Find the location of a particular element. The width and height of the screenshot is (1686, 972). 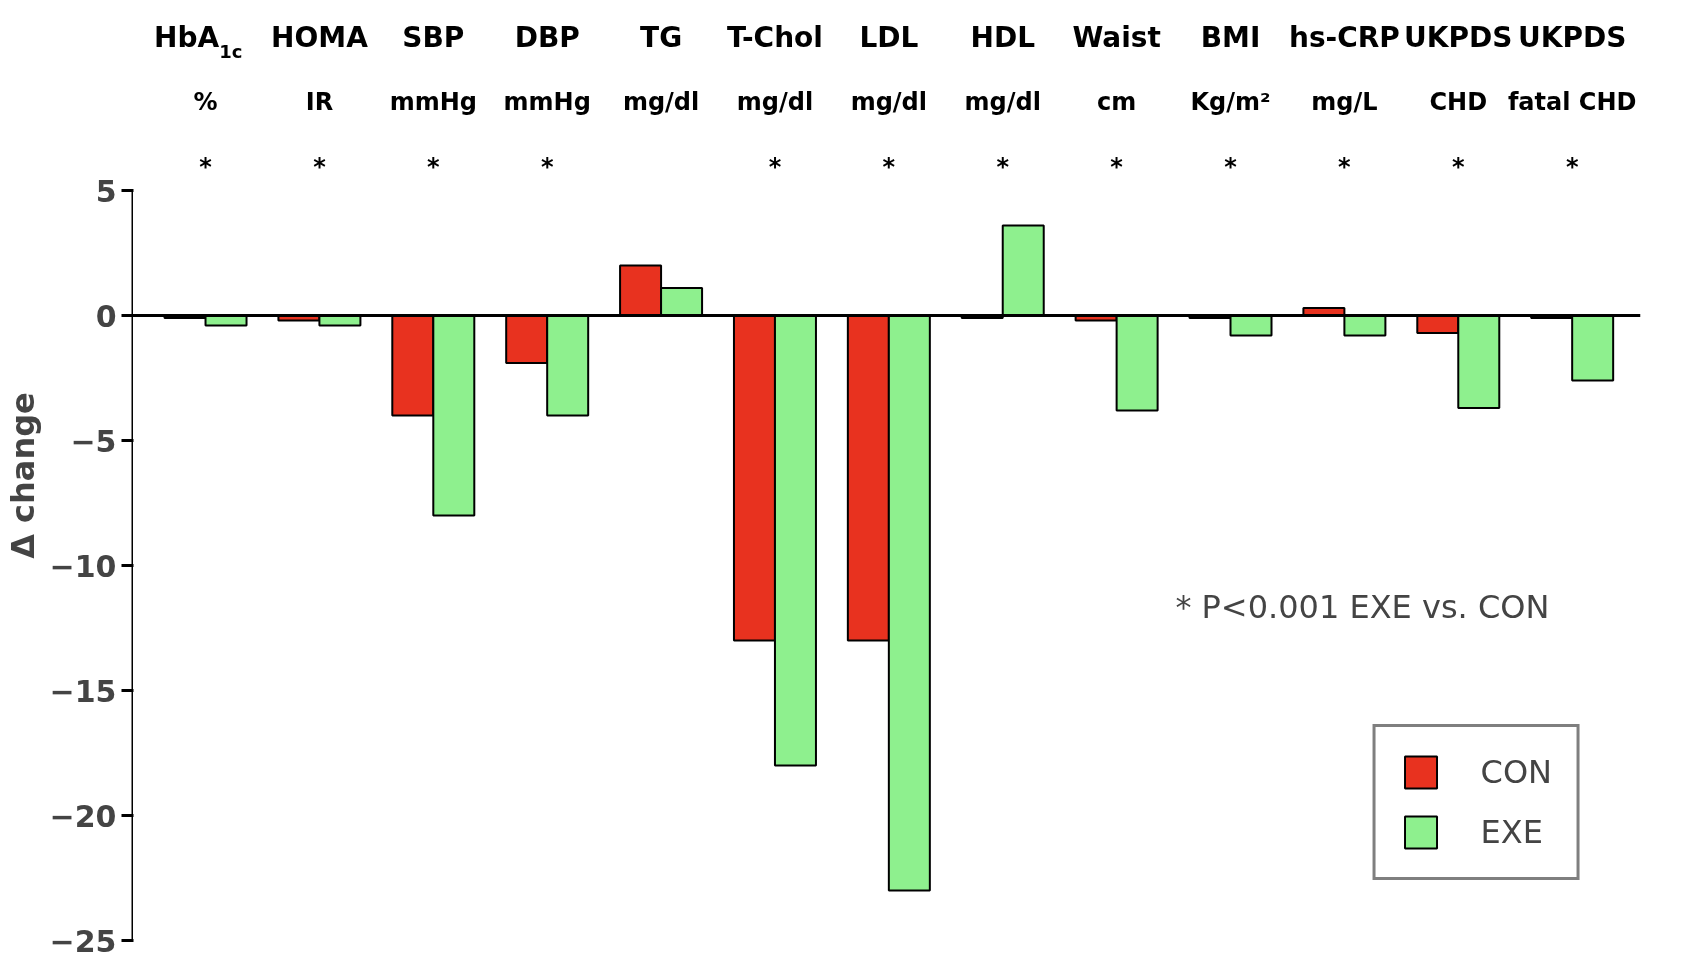

y-tick-label: 0 is located at coordinates (106, 316).